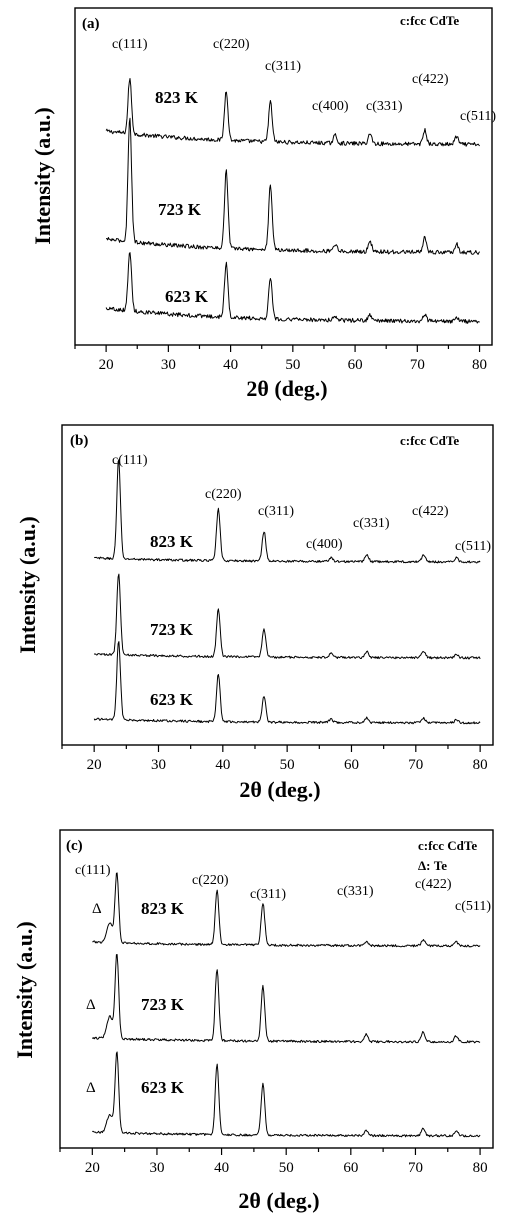 This screenshot has height=1215, width=523. Describe the element at coordinates (74, 846) in the screenshot. I see `panel-label: (c)` at that location.